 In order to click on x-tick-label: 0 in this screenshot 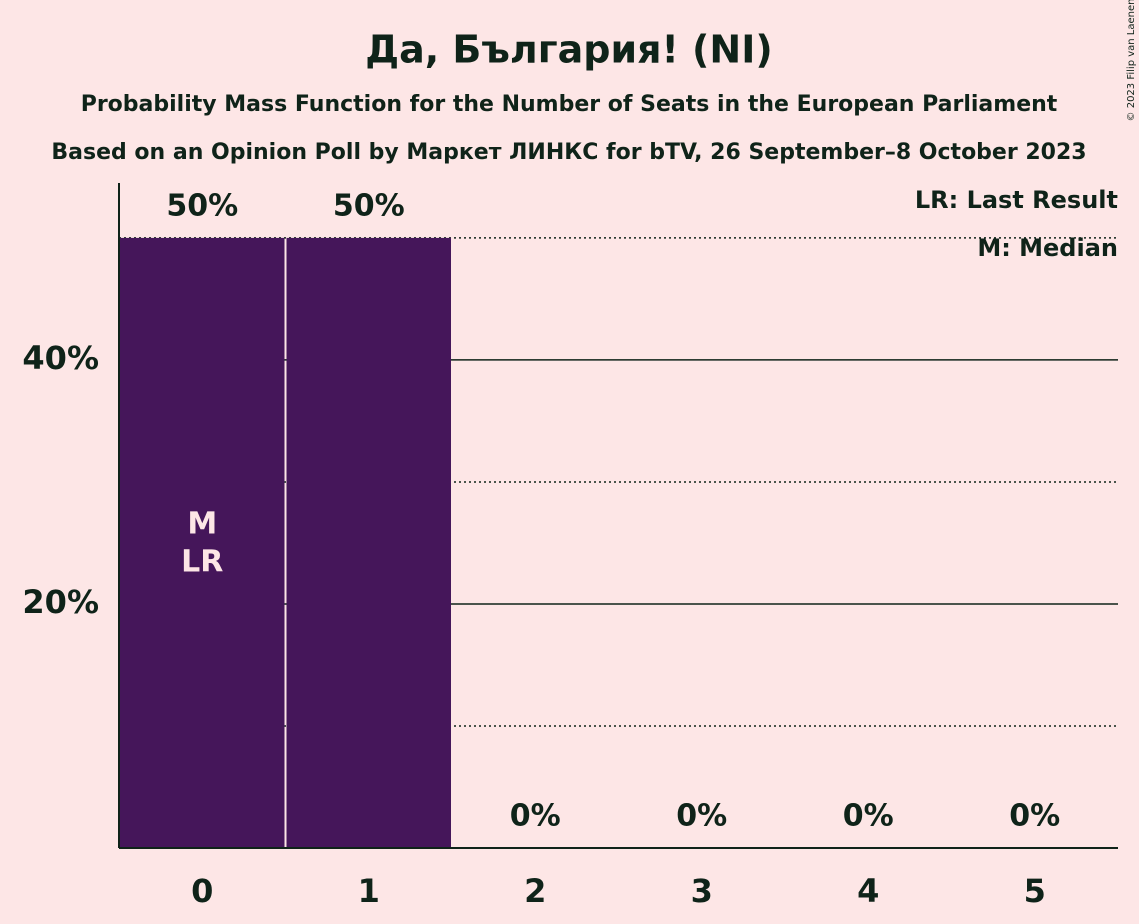, I will do `click(202, 891)`.